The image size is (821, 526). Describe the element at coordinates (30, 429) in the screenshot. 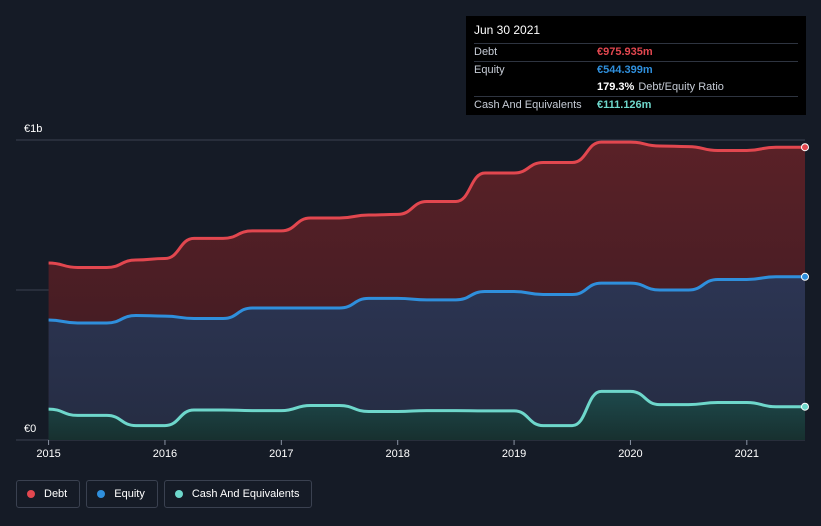

I see `y-axis-label-min: €0` at that location.